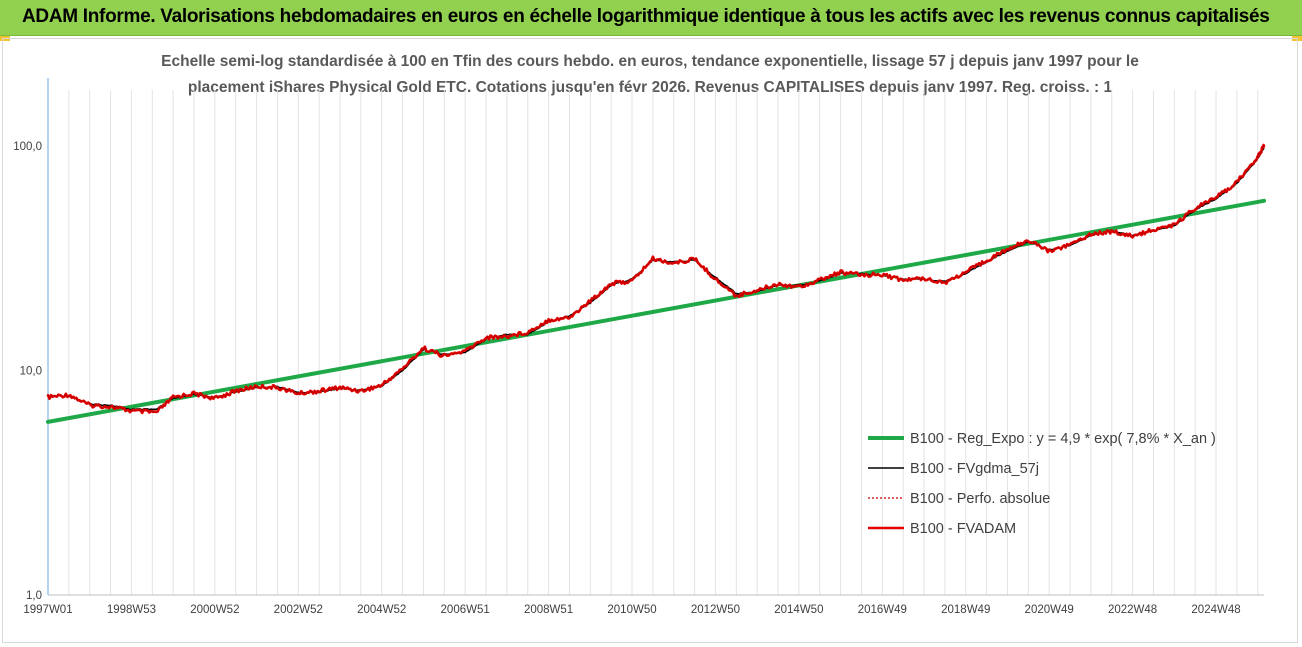  Describe the element at coordinates (715, 610) in the screenshot. I see `x-tick-label: 2012W50` at that location.